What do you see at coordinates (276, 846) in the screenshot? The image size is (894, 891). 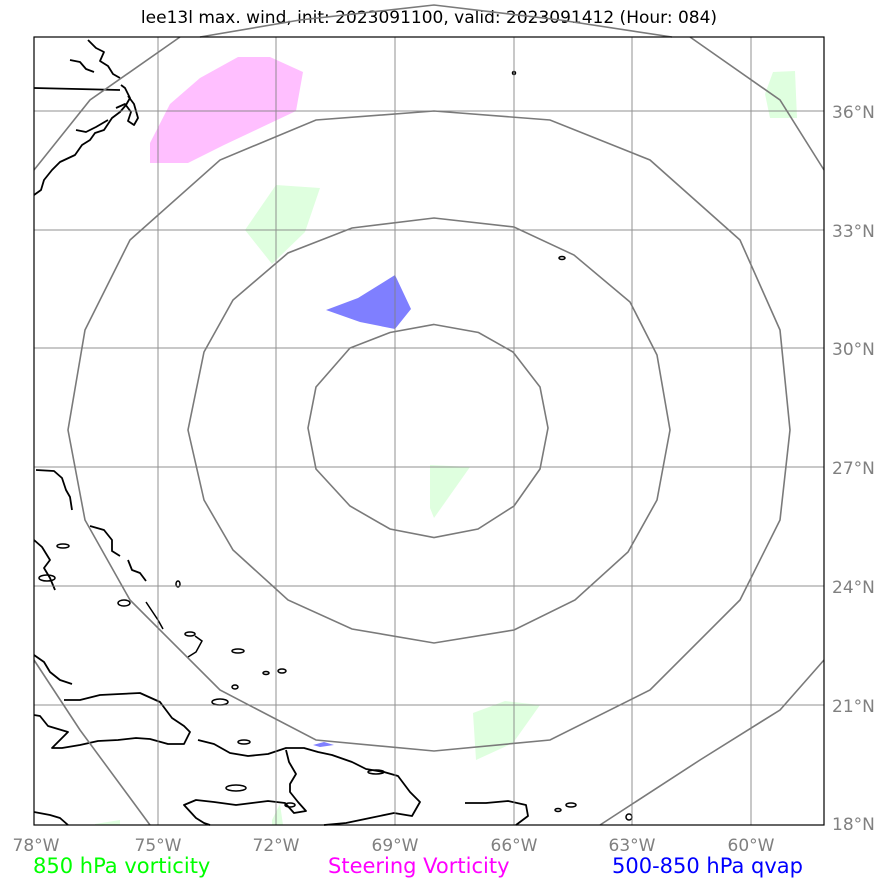 I see `x-tick-label: 72°W` at bounding box center [276, 846].